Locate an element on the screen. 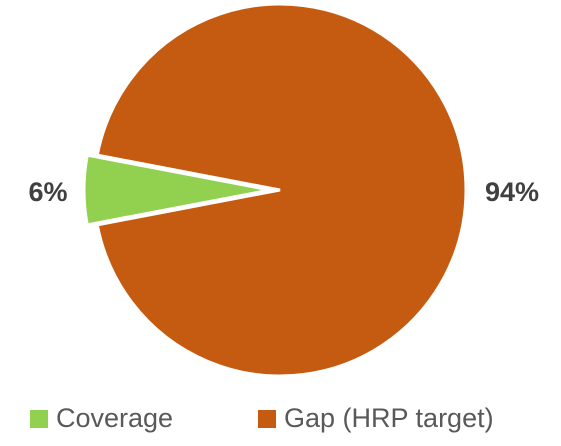 Image resolution: width=561 pixels, height=446 pixels. pie-slice is located at coordinates (176, 190).